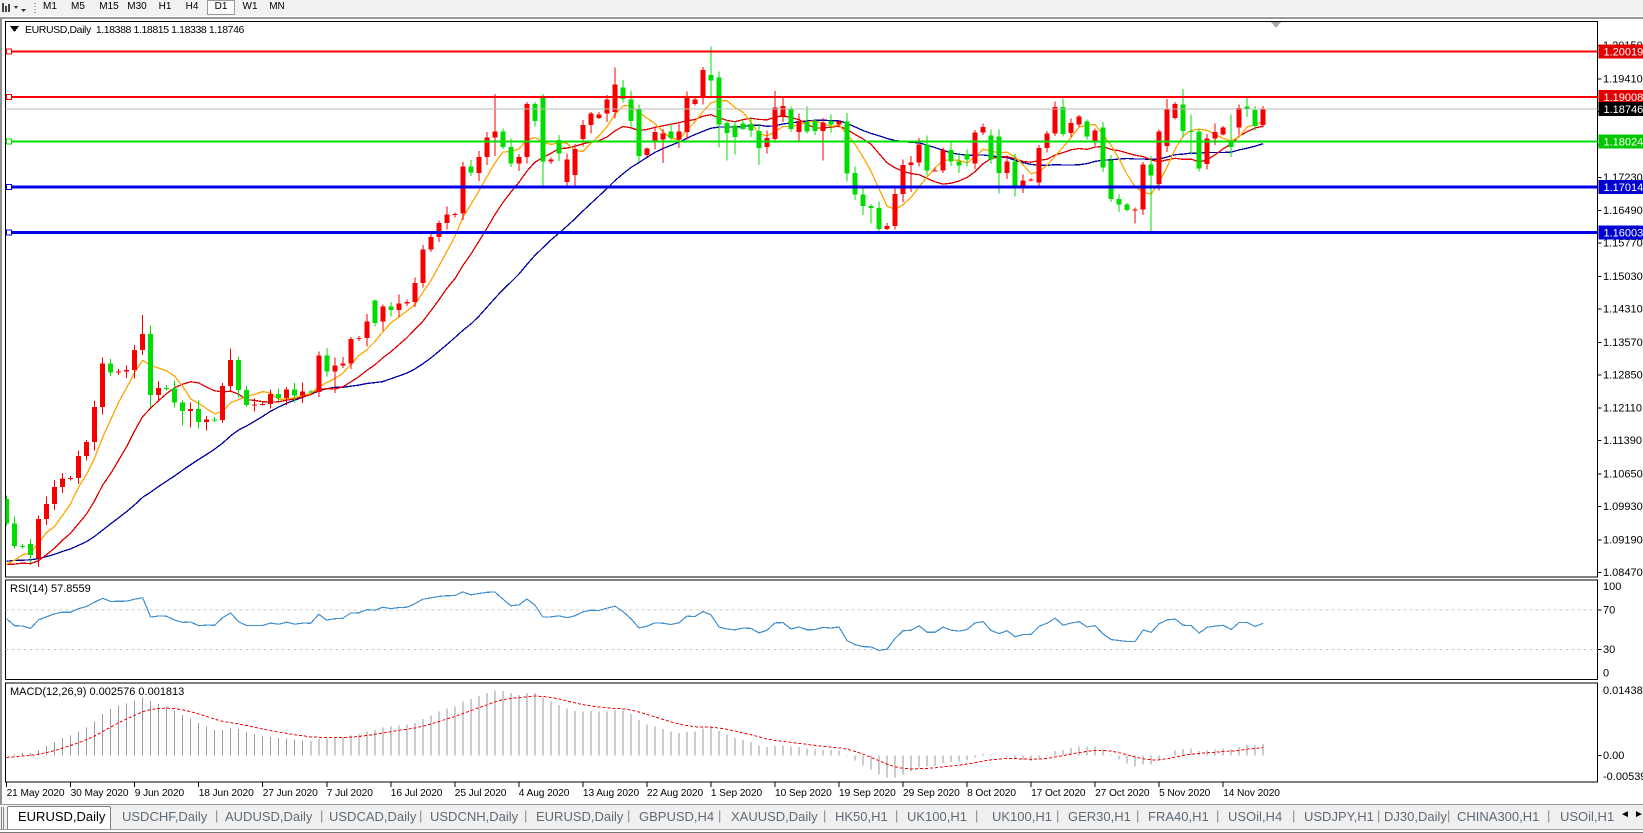 This screenshot has height=833, width=1643. Describe the element at coordinates (1623, 211) in the screenshot. I see `svg-text: 1.16490` at that location.